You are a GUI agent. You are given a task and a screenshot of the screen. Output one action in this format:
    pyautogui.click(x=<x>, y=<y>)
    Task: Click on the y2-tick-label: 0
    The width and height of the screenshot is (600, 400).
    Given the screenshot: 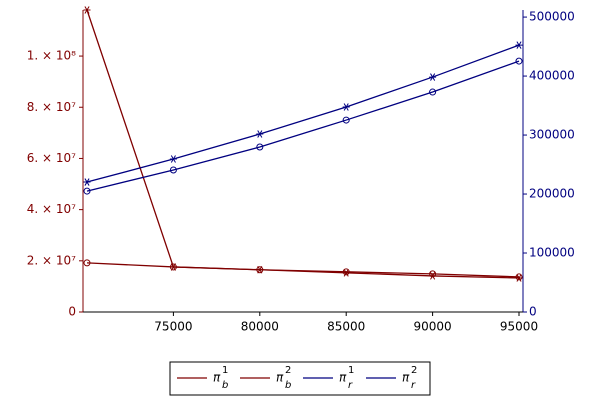 What is the action you would take?
    pyautogui.click(x=533, y=312)
    